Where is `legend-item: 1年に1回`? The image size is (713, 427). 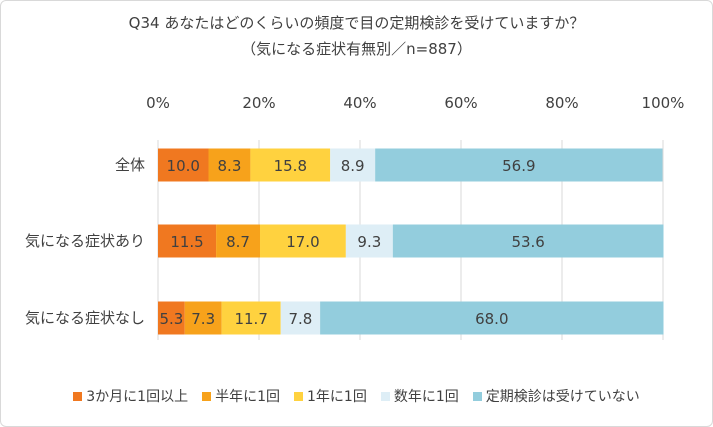
legend-item: 1年に1回 is located at coordinates (330, 396).